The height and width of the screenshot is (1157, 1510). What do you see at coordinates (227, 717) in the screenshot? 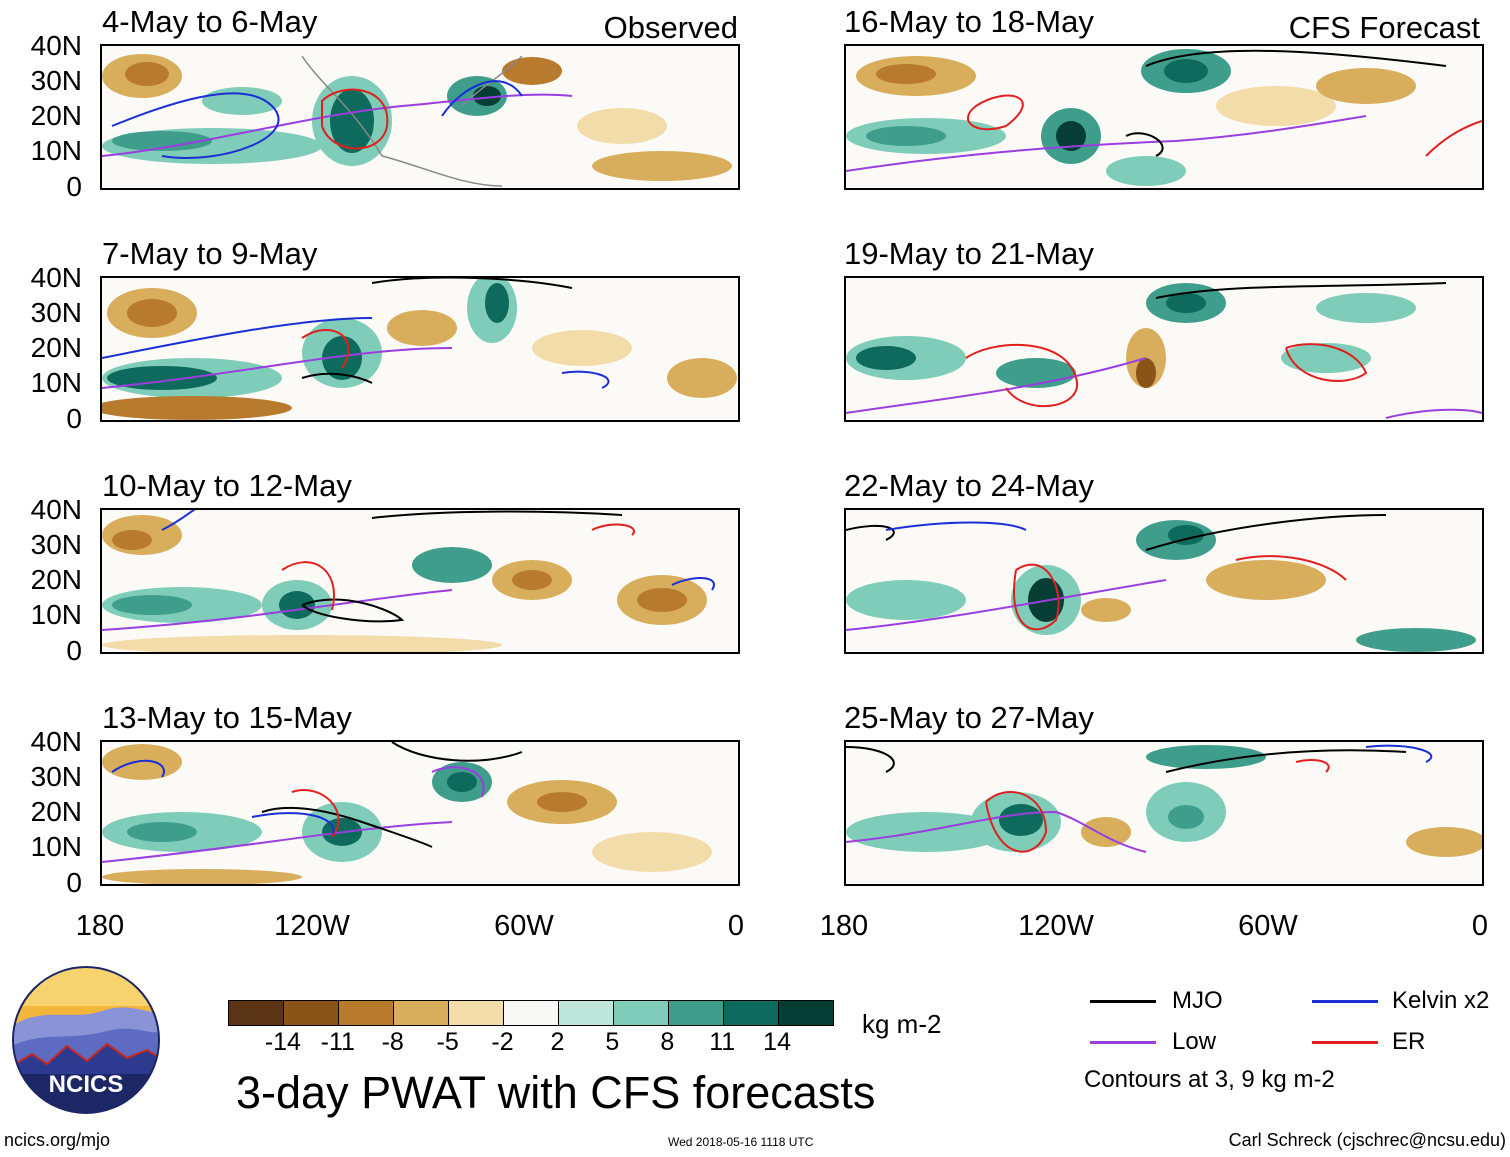
I see `panel-title-obs-4: 13-May to 15-May` at bounding box center [227, 717].